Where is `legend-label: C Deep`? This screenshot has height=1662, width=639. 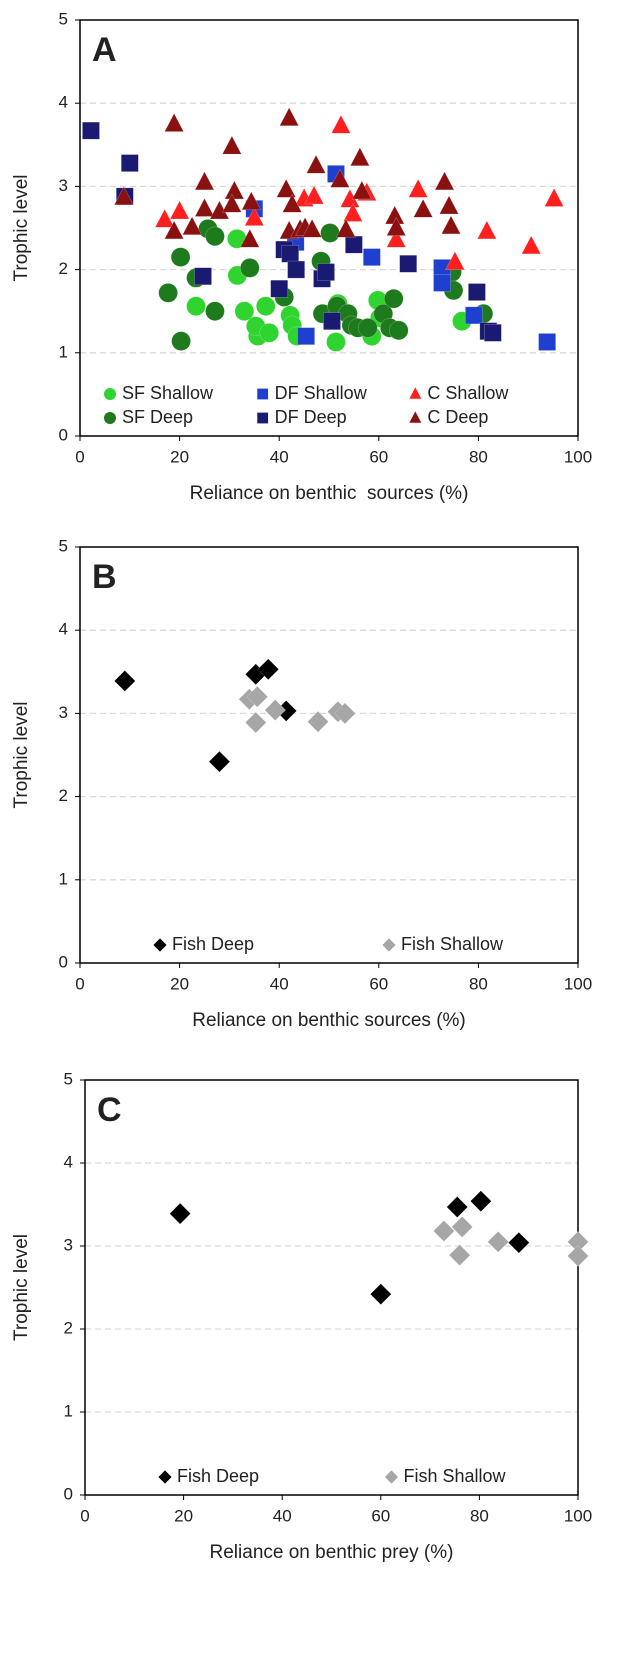 legend-label: C Deep is located at coordinates (457, 417).